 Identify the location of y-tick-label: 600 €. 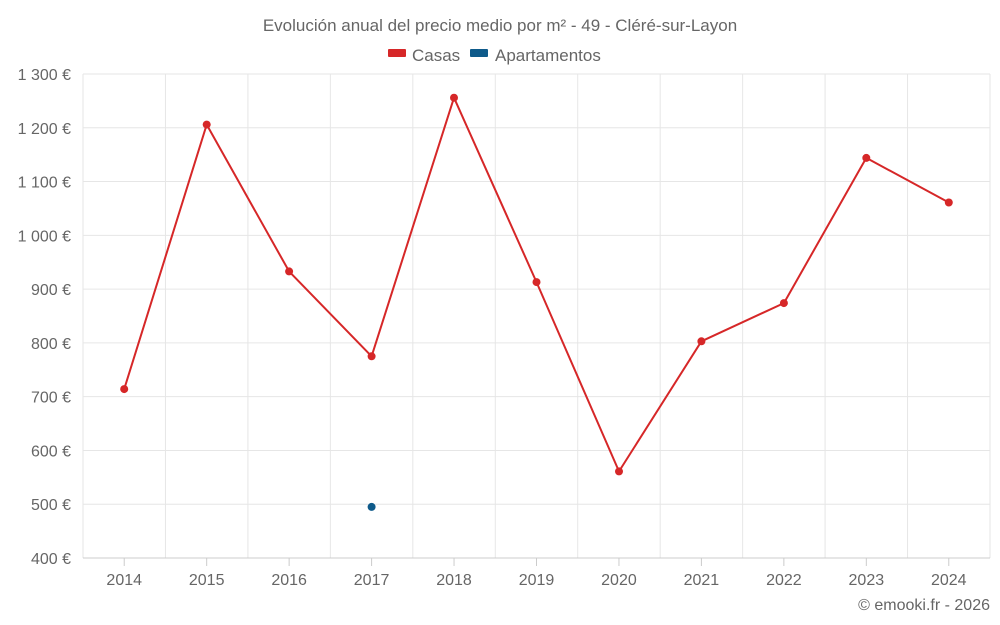
(51, 451).